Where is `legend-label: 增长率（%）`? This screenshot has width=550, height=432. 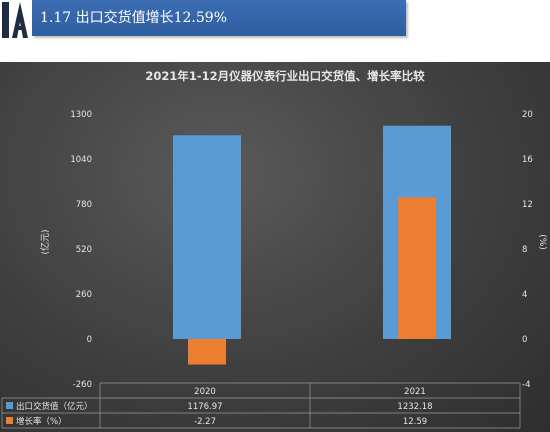
legend-label: 增长率（%） is located at coordinates (41, 421).